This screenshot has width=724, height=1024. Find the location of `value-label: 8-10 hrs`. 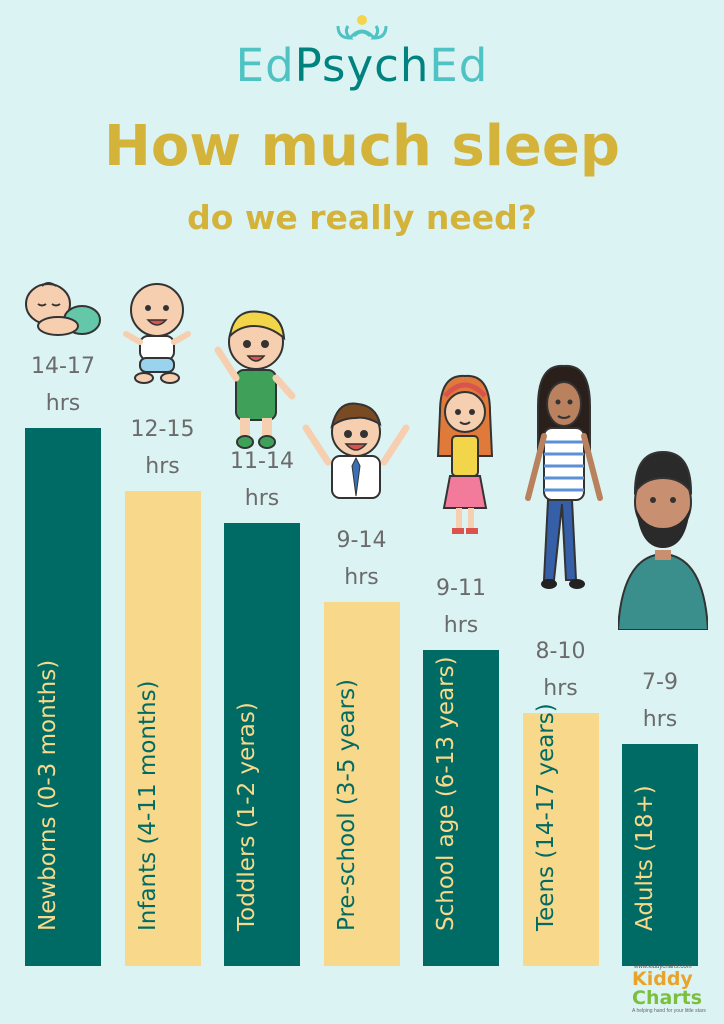

value-label: 8-10 hrs is located at coordinates (560, 669).